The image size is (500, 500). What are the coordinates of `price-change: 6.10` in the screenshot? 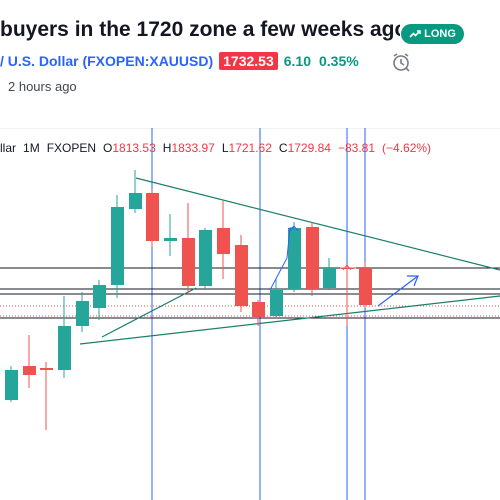 It's located at (297, 61).